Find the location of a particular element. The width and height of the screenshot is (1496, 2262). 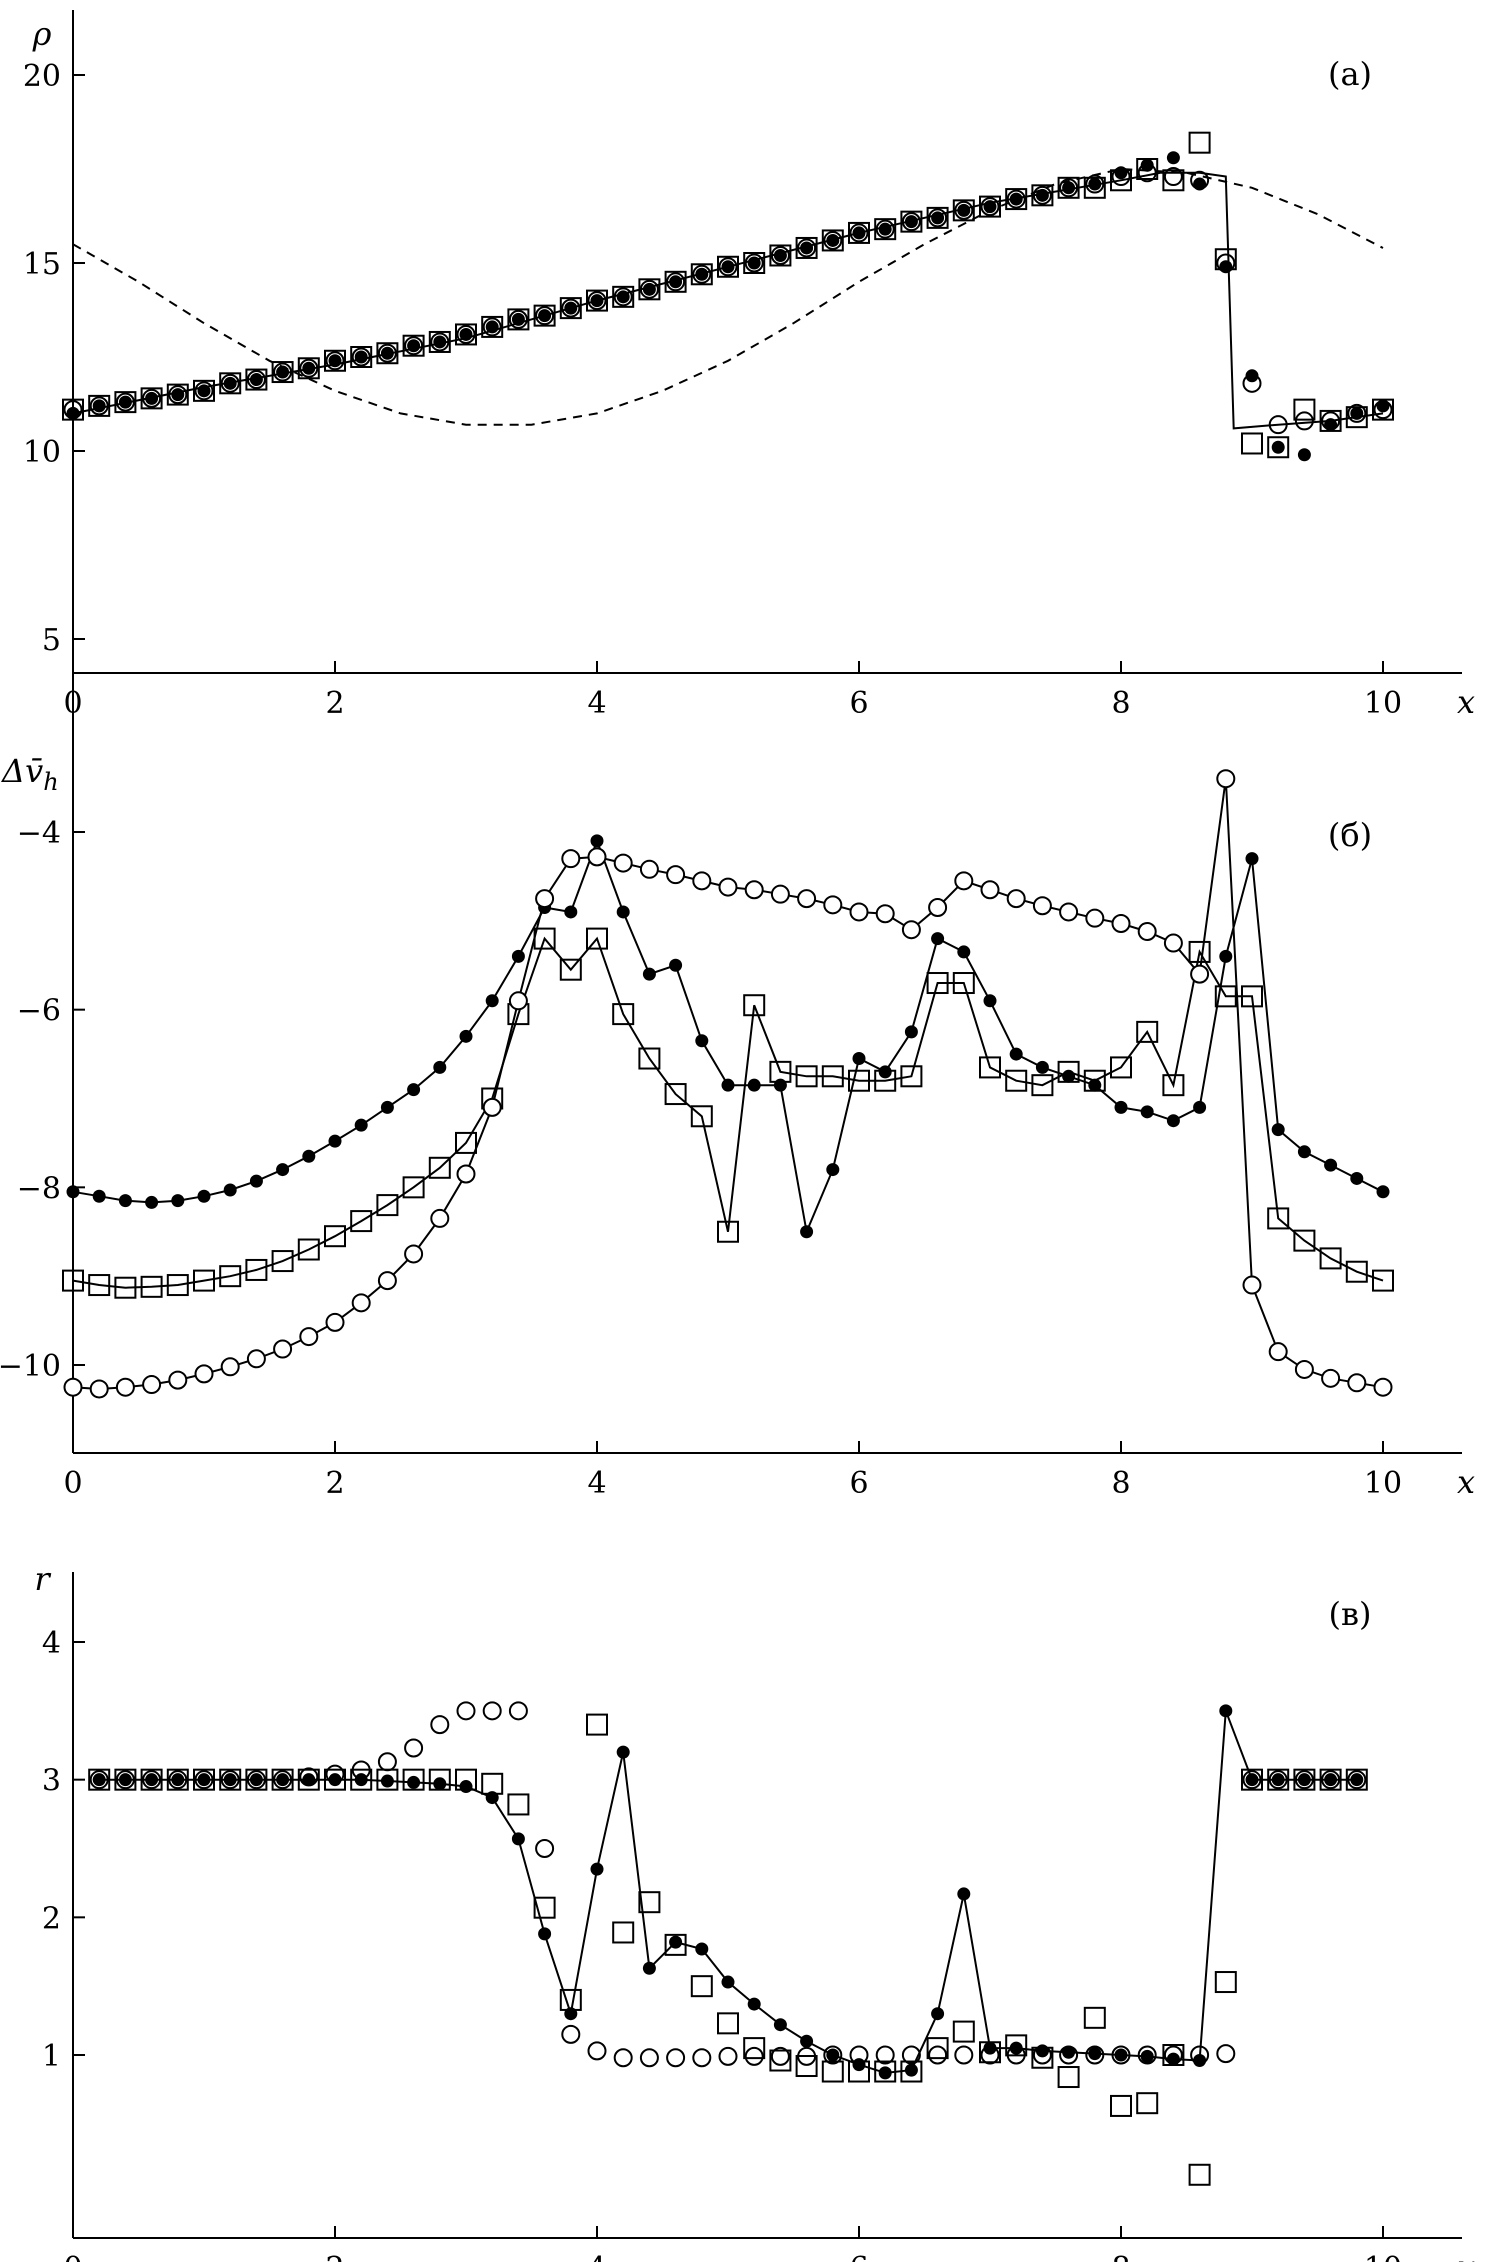

series-open-square is located at coordinates (728, 295).